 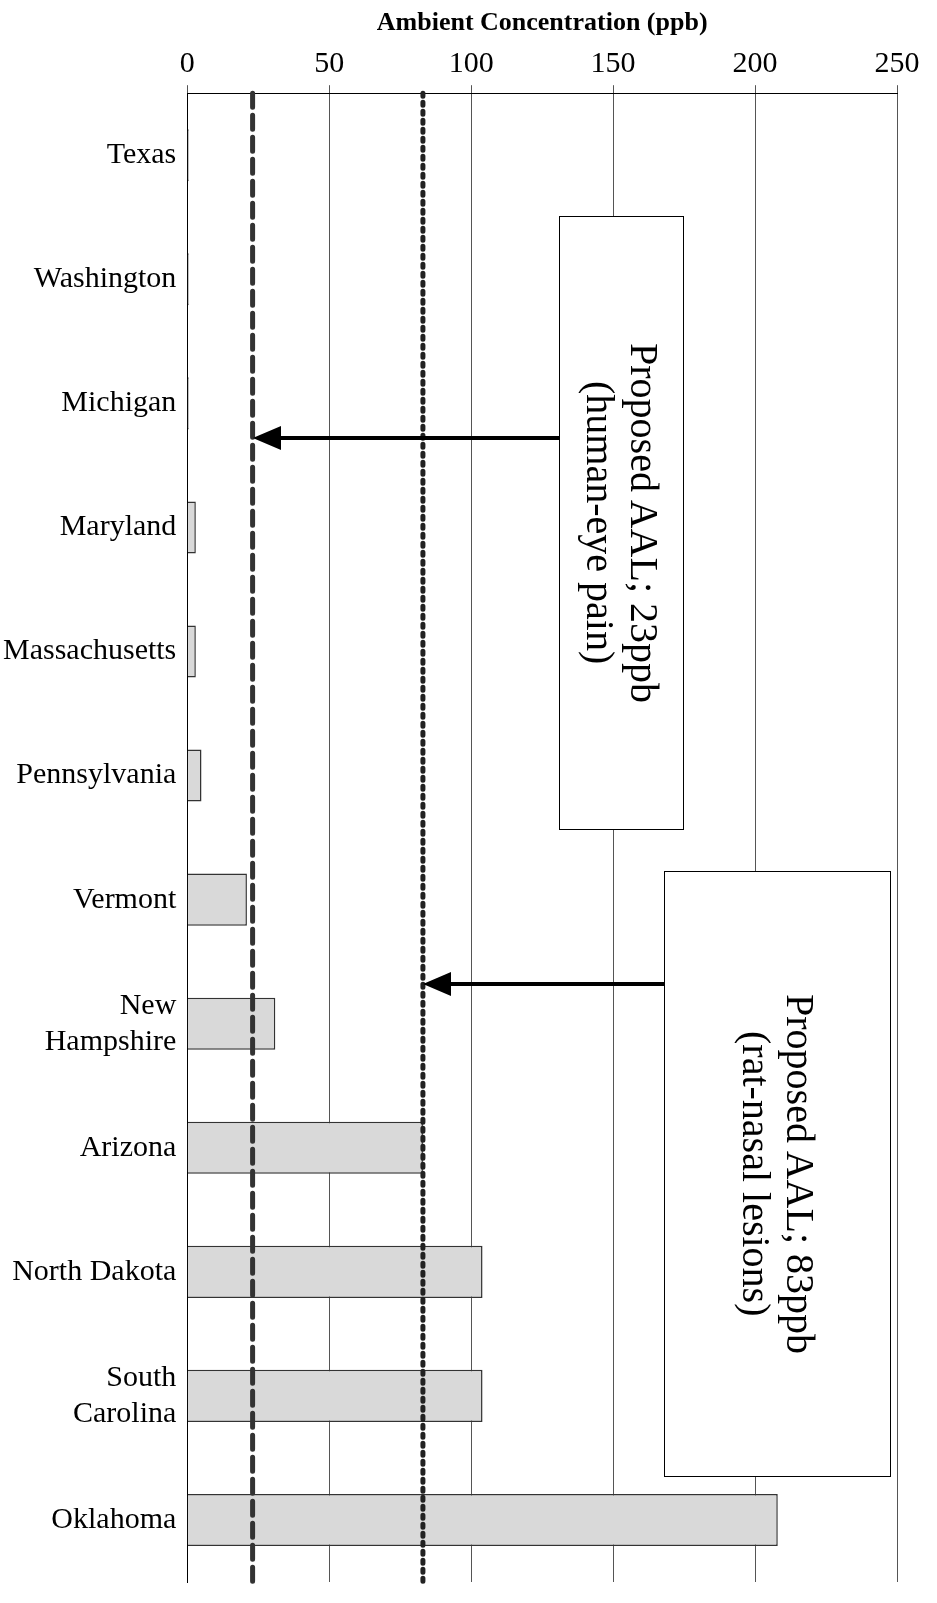 What do you see at coordinates (89, 649) in the screenshot?
I see `y-tick-label: Massachusetts` at bounding box center [89, 649].